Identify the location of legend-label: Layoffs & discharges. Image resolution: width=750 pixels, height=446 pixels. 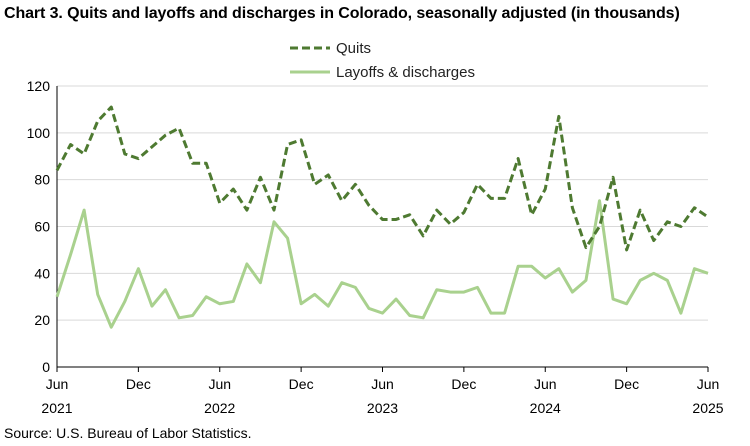
(405, 72).